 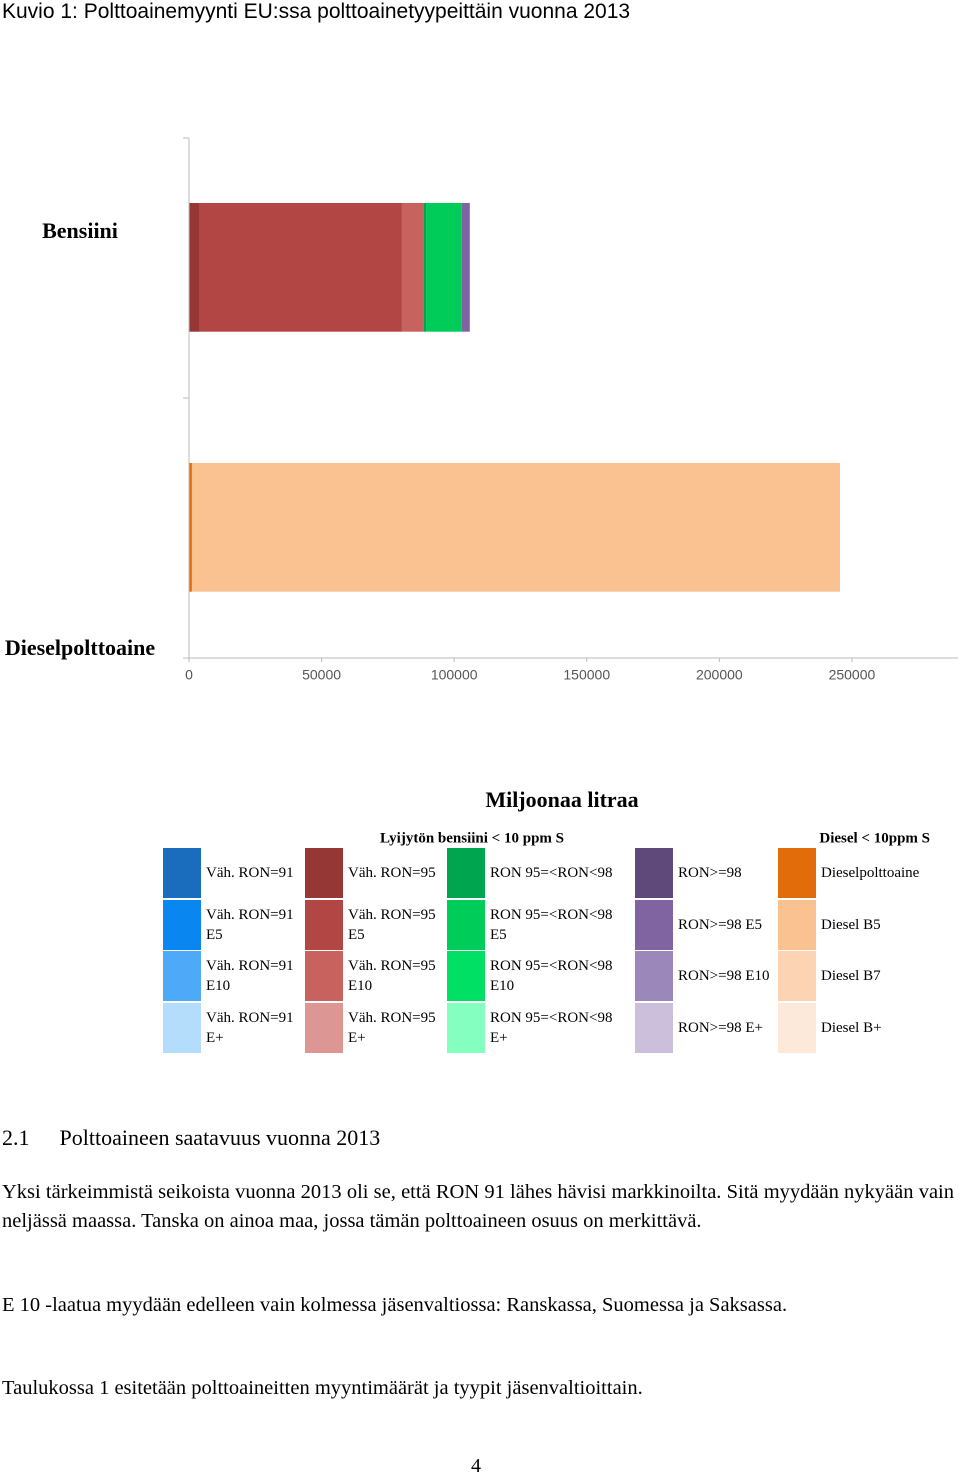 I want to click on legend-label: Diesel B7, so click(x=851, y=976).